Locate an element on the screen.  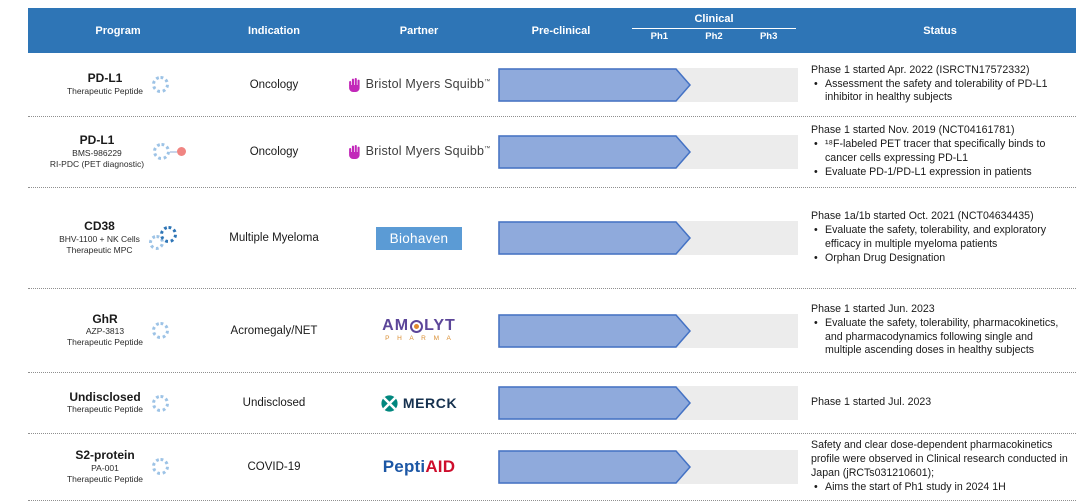
program-cell: Undisclosed Therapeutic Peptide is located at coordinates (118, 403).